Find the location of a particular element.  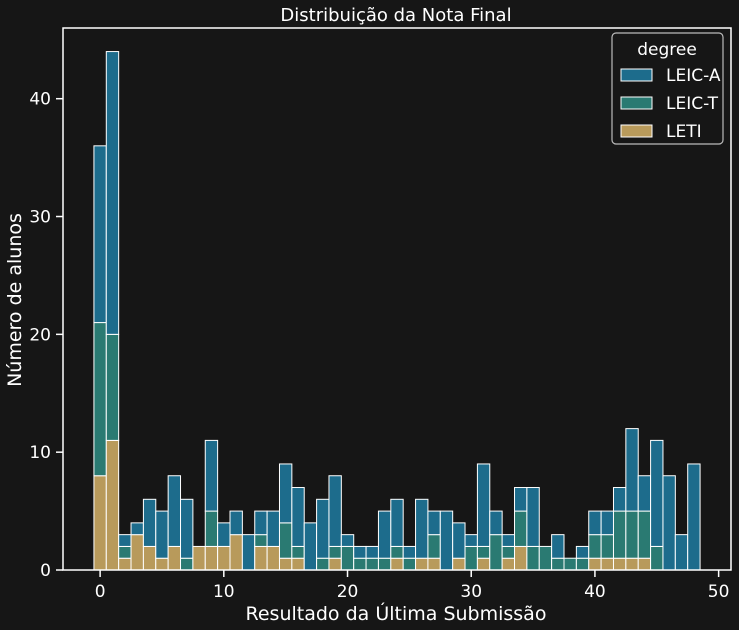

y-tick-label: 0 is located at coordinates (45, 571).